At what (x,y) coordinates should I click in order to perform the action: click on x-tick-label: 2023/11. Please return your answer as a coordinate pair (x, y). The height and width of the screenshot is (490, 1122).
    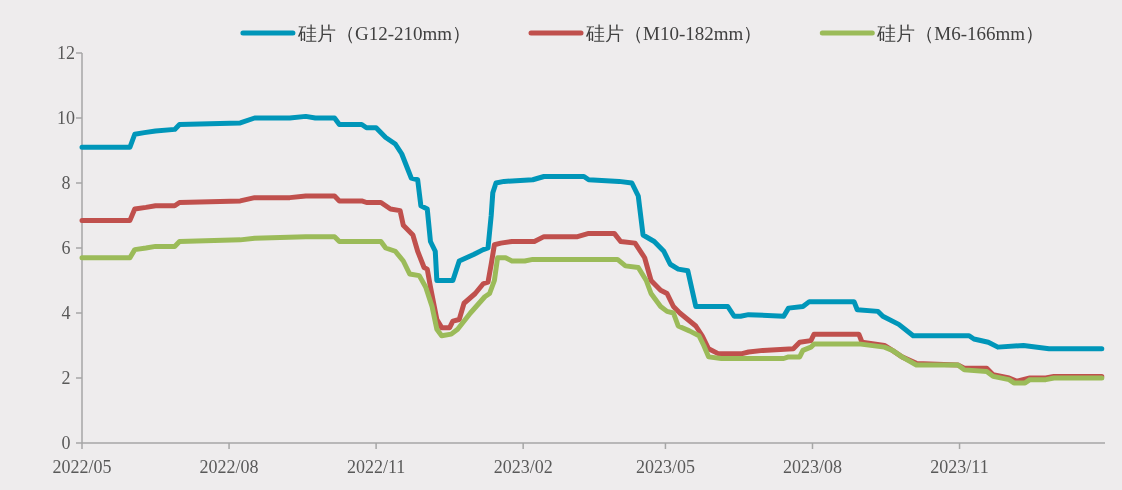
    Looking at the image, I should click on (959, 467).